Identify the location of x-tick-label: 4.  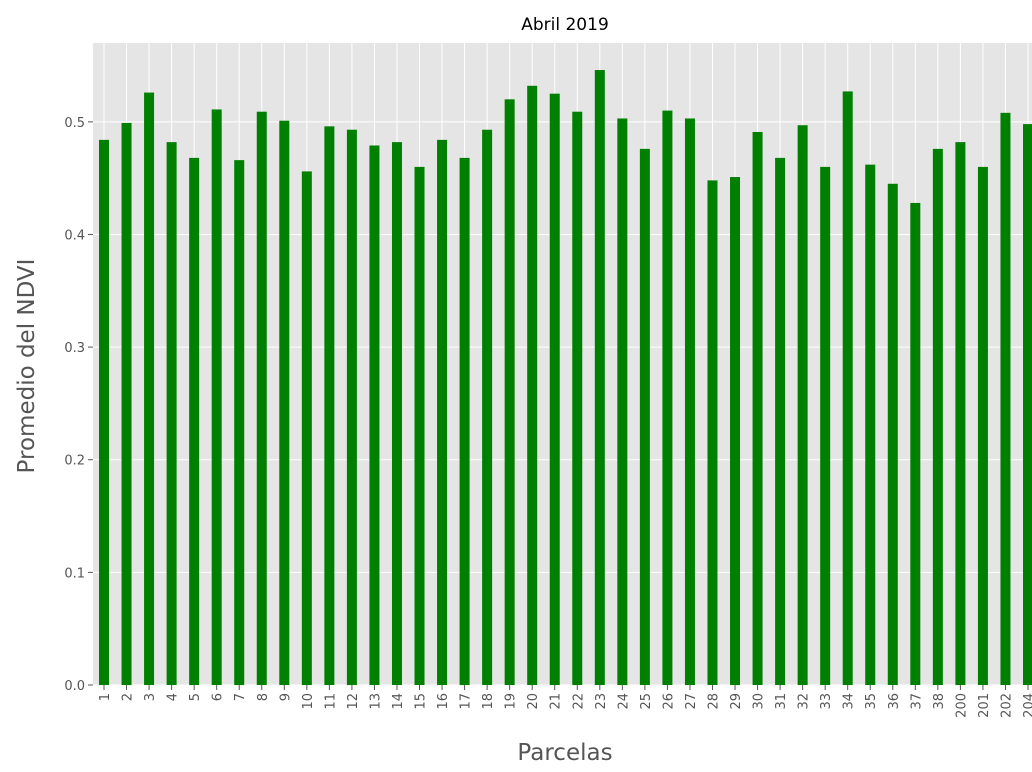
(173, 697).